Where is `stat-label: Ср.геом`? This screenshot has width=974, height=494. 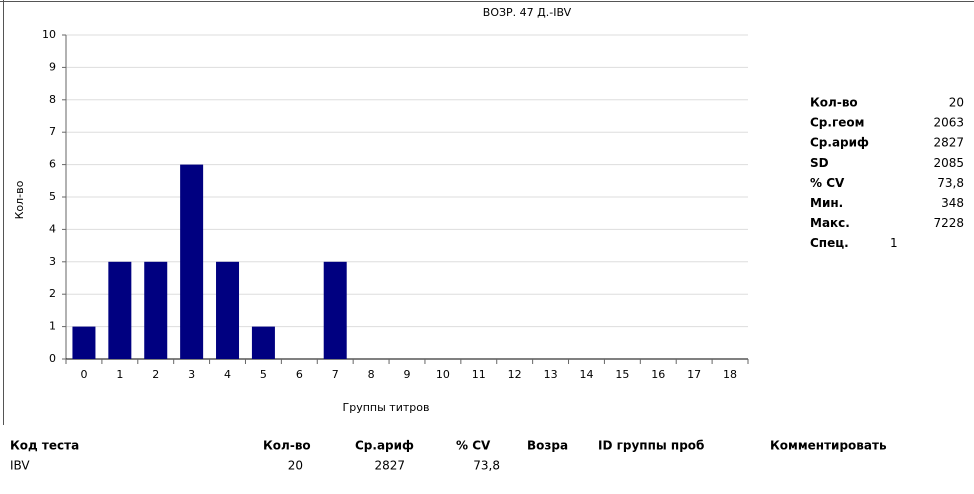
stat-label: Ср.геом is located at coordinates (837, 123).